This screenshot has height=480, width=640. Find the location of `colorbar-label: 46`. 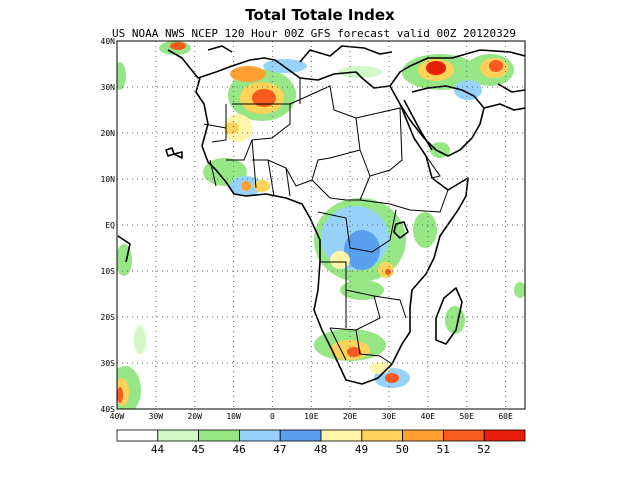

colorbar-label: 46 is located at coordinates (238, 449).